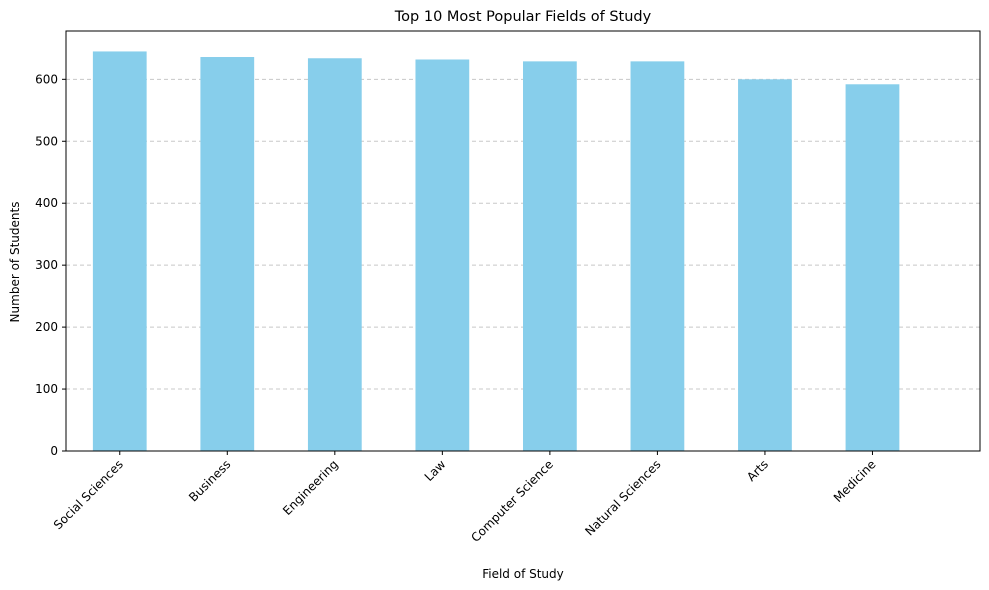 This screenshot has height=590, width=989. Describe the element at coordinates (88, 494) in the screenshot. I see `x-tick-label: Social Sciences` at that location.